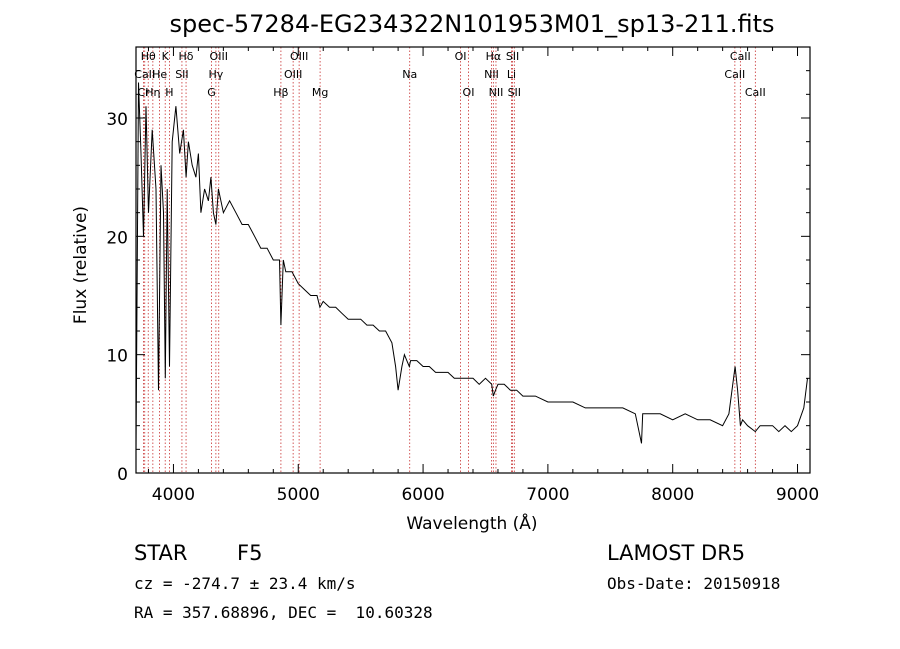  Describe the element at coordinates (409, 74) in the screenshot. I see `line-label-16: Na` at that location.